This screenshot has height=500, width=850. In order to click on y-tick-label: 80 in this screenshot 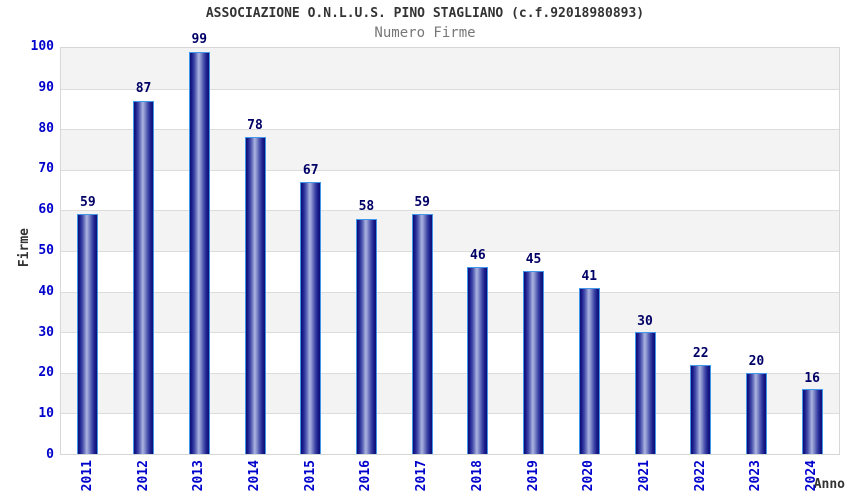, I will do `click(46, 128)`.